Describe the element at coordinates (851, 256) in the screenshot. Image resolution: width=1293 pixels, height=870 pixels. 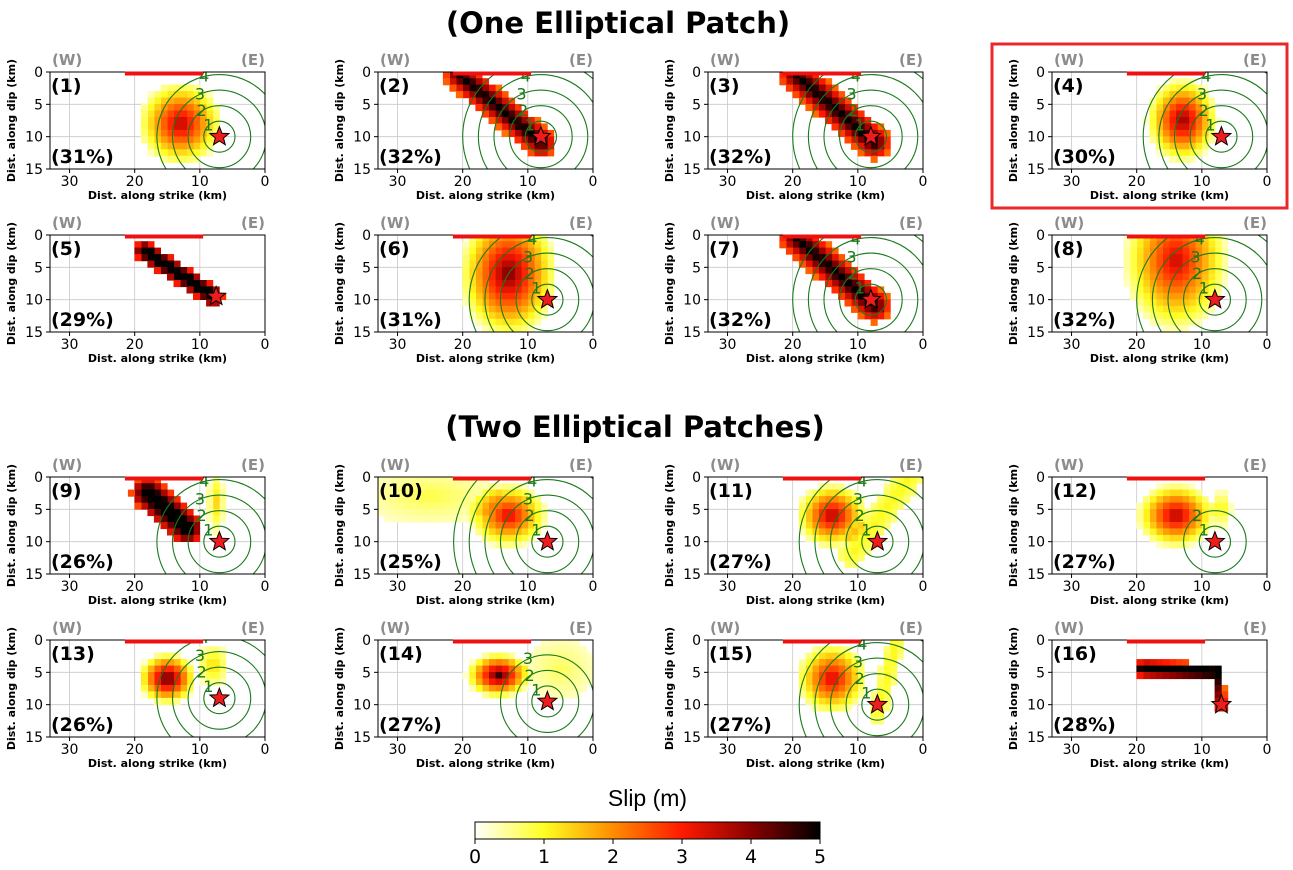
I see `contour-label: 3` at that location.